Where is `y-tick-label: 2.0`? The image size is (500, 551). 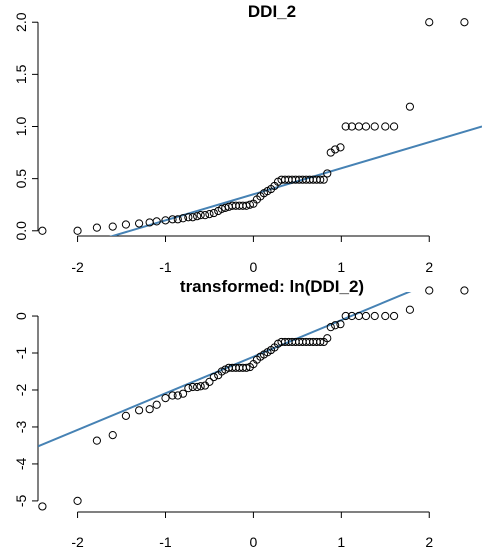 y-tick-label: 2.0 is located at coordinates (21, 22).